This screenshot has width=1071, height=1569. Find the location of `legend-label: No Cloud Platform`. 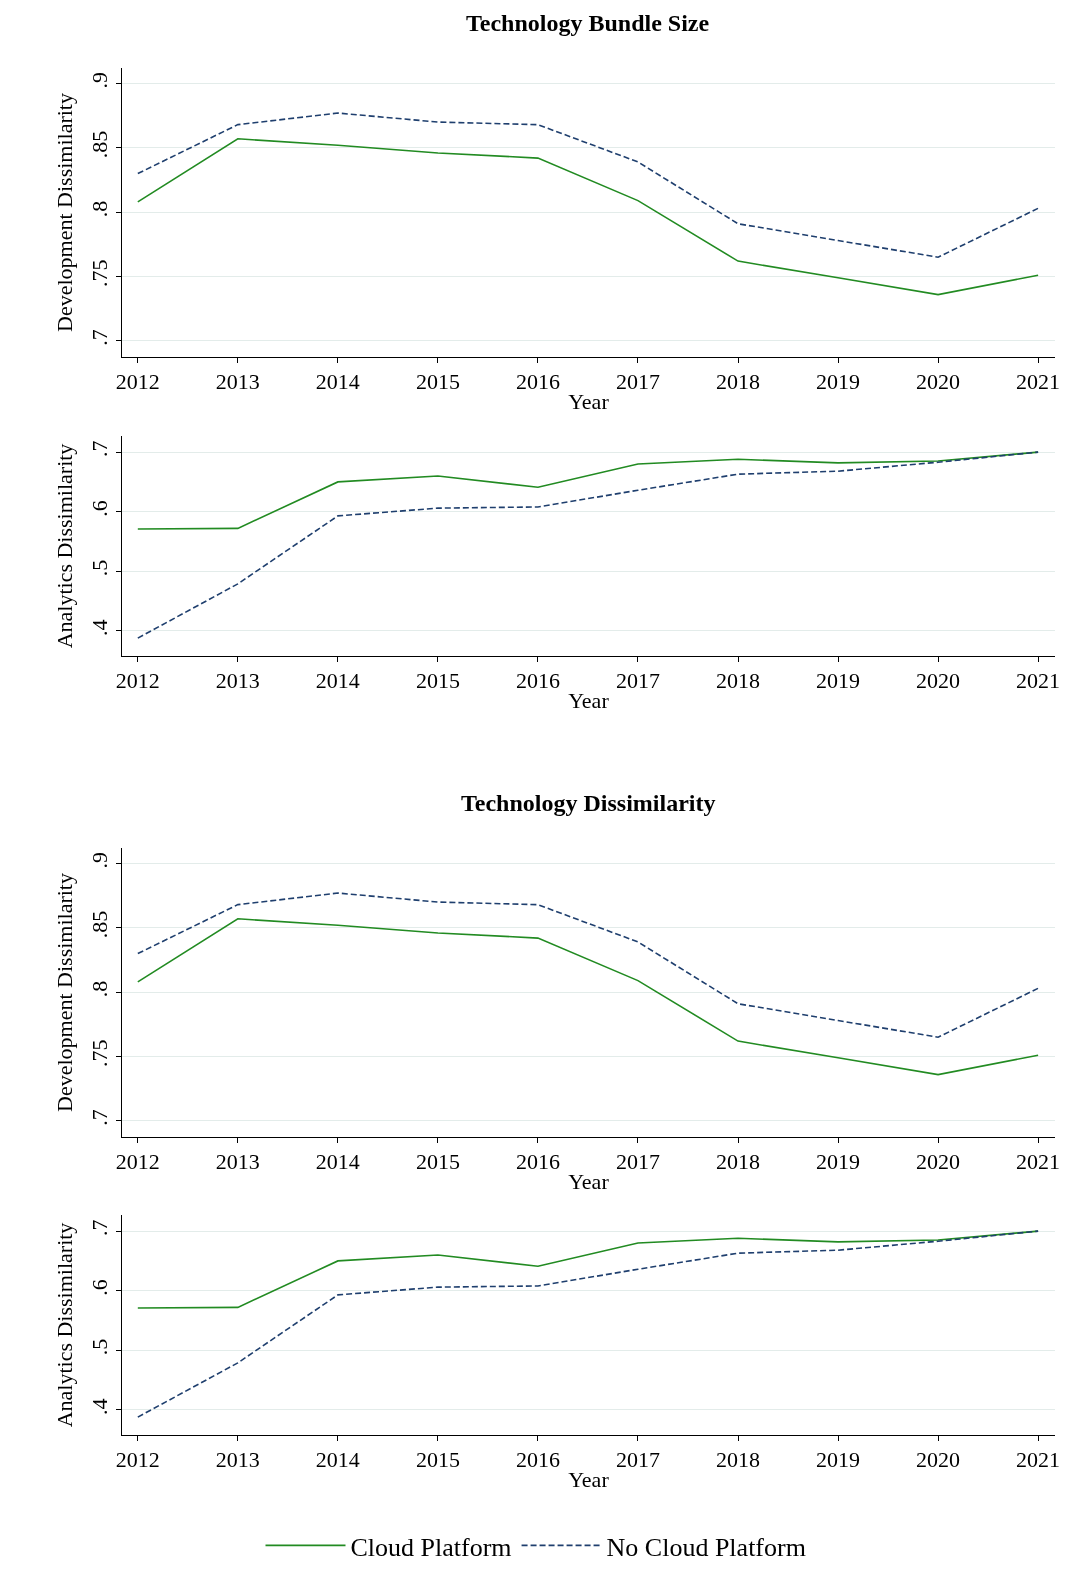

legend-label: No Cloud Platform is located at coordinates (706, 1547).